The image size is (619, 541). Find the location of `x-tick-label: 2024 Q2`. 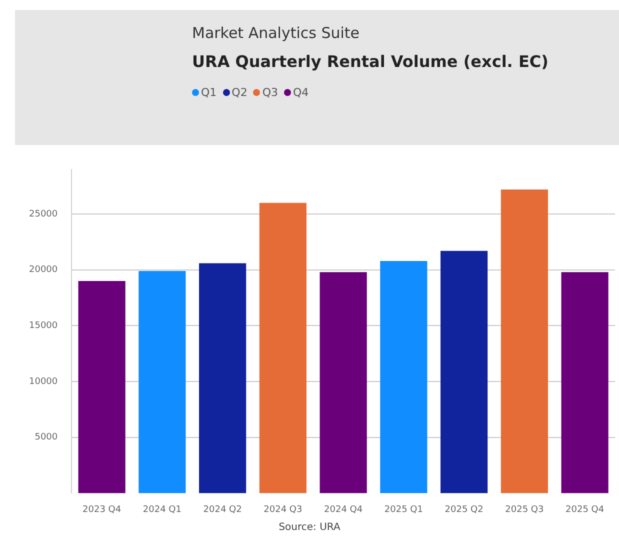

x-tick-label: 2024 Q2 is located at coordinates (222, 509).